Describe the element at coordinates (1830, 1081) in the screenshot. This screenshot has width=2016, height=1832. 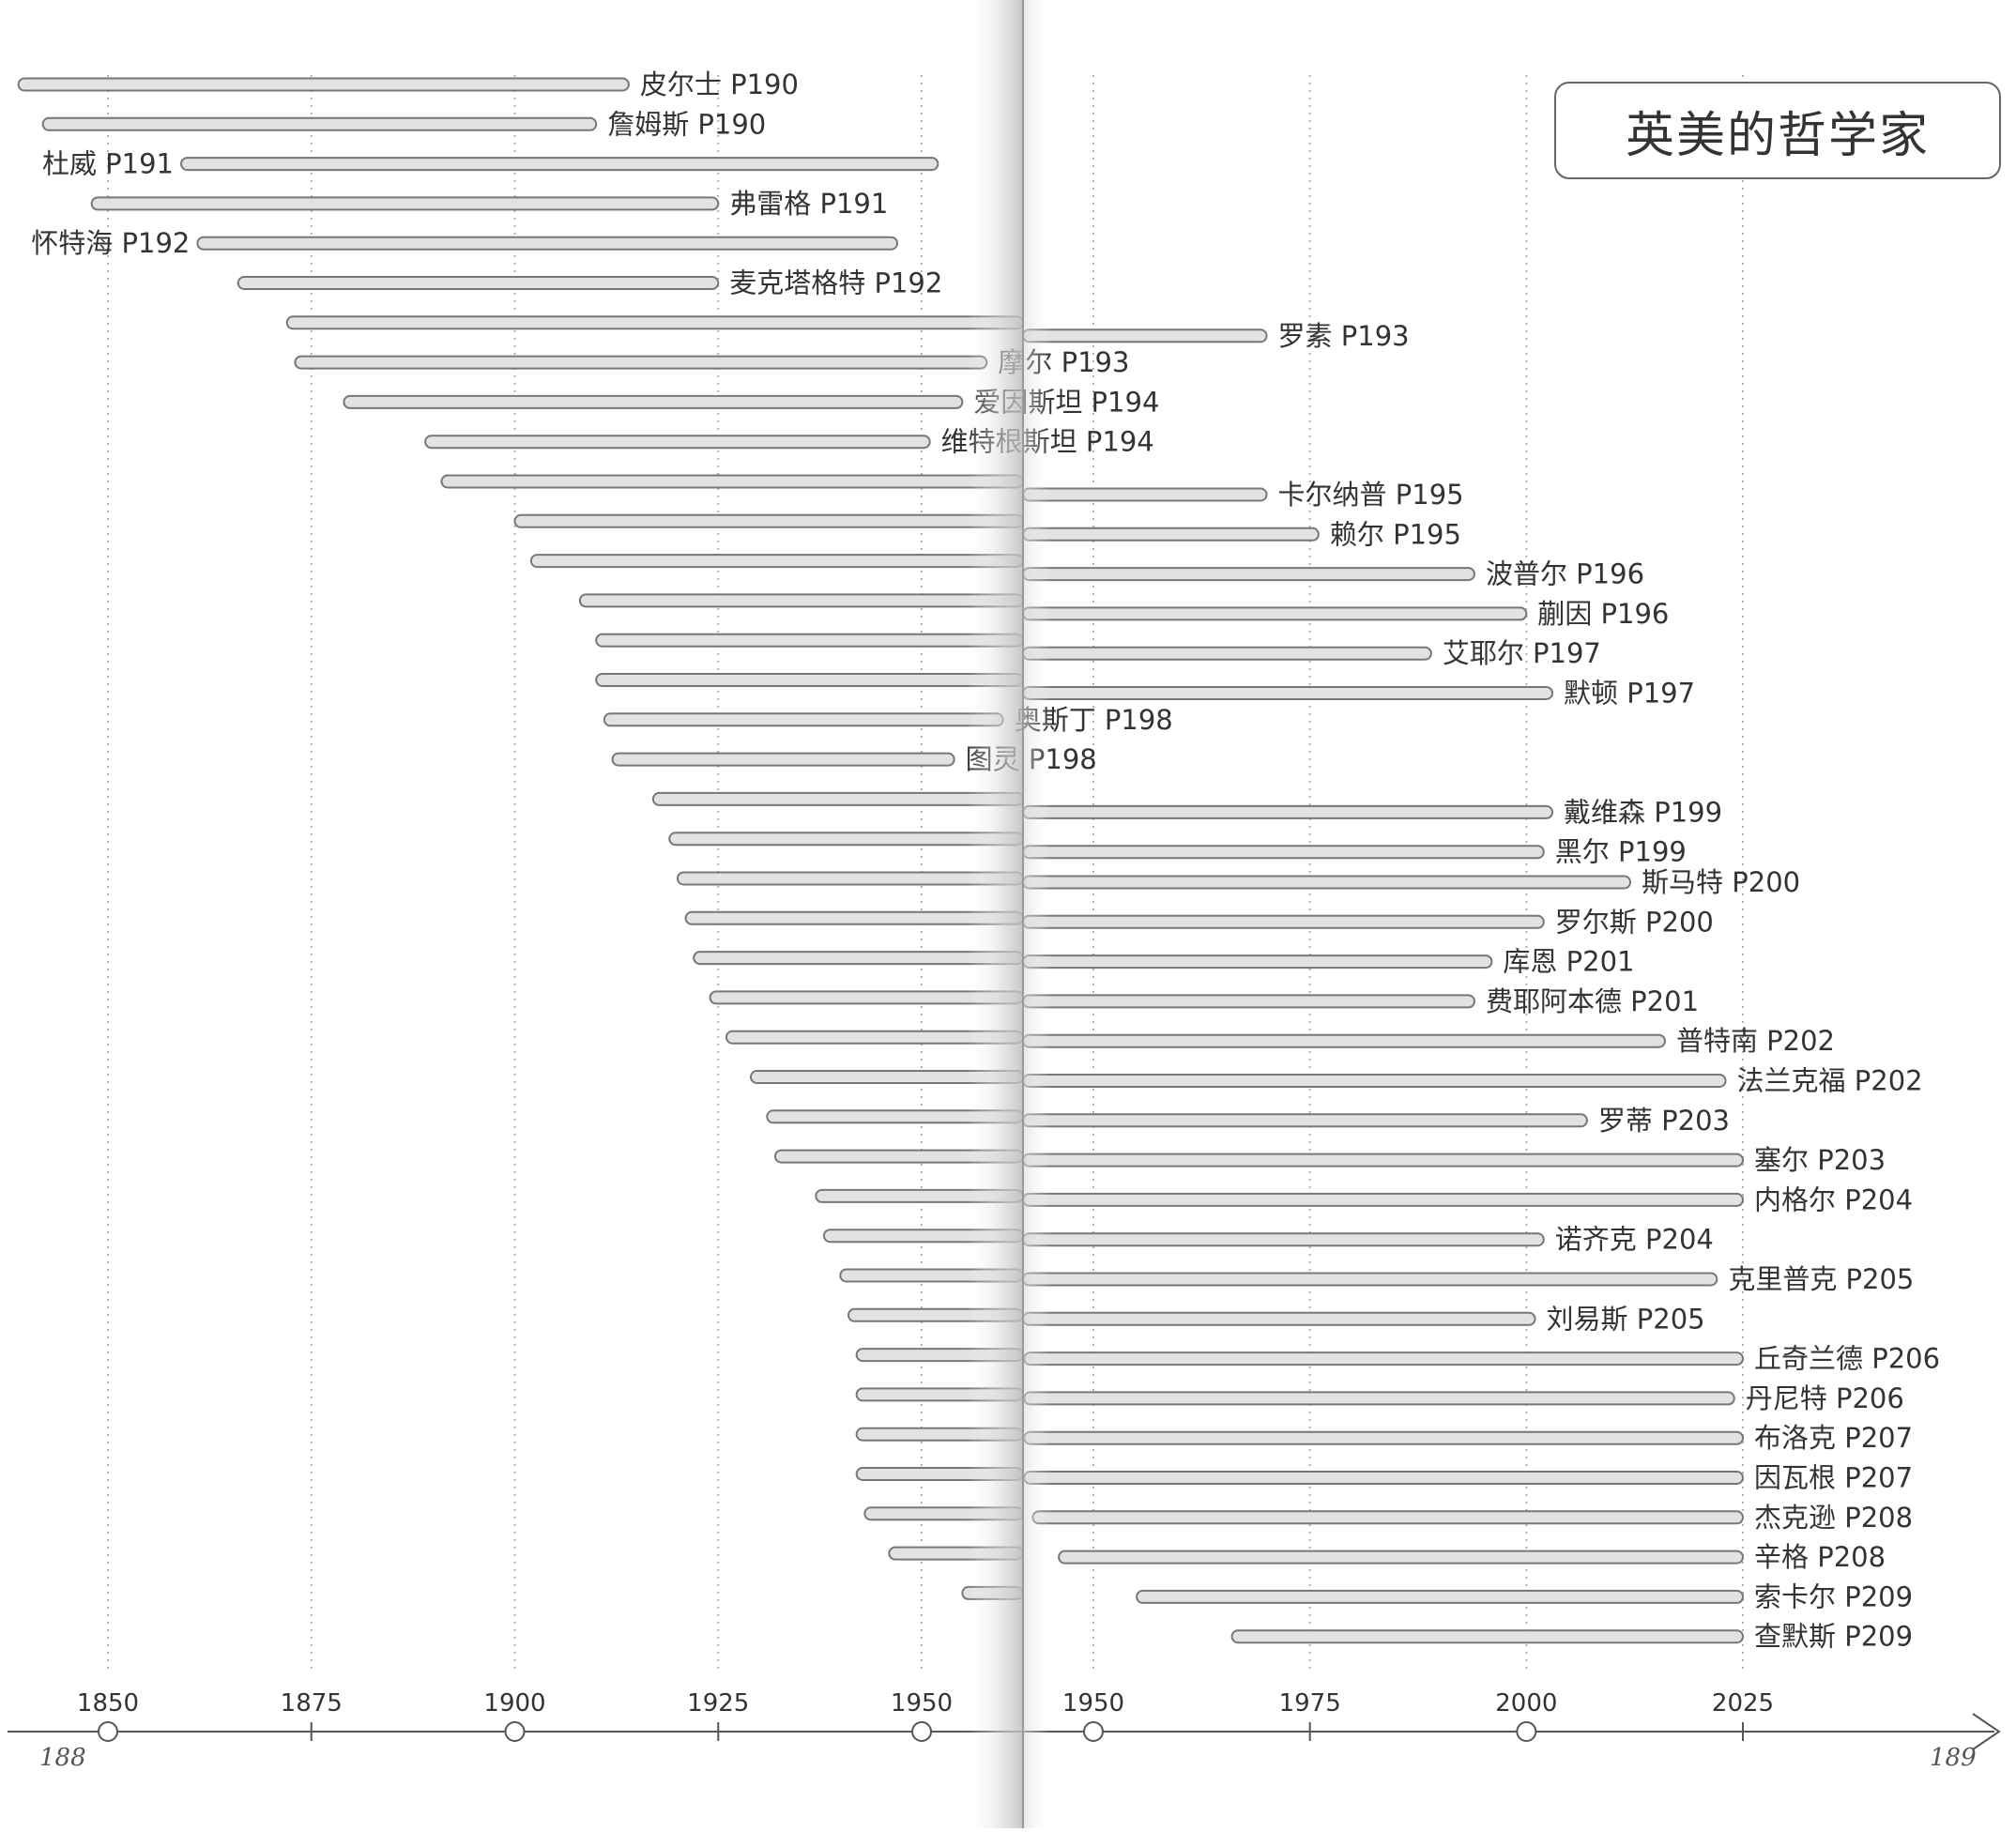
I see `philosopher-label: 法兰克福 P202` at that location.